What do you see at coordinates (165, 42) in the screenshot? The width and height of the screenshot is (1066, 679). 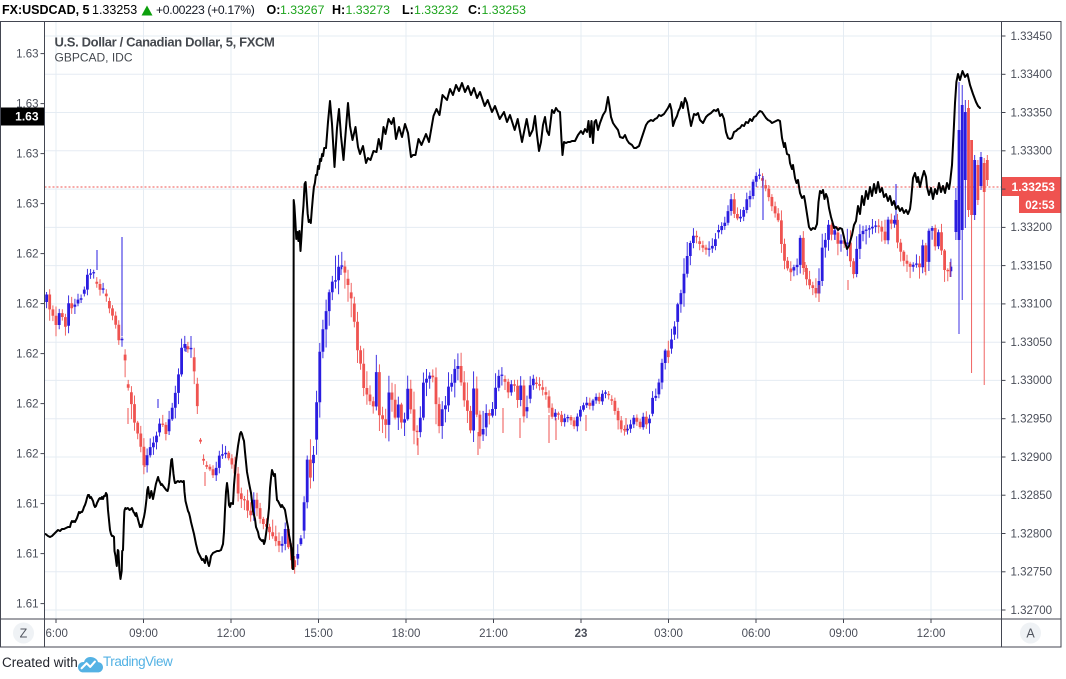 I see `svg-text:U.S. Dollar / Canadian Dollar,: U.S. Dollar / Canadian Dollar, 5, FXCM` at bounding box center [165, 42].